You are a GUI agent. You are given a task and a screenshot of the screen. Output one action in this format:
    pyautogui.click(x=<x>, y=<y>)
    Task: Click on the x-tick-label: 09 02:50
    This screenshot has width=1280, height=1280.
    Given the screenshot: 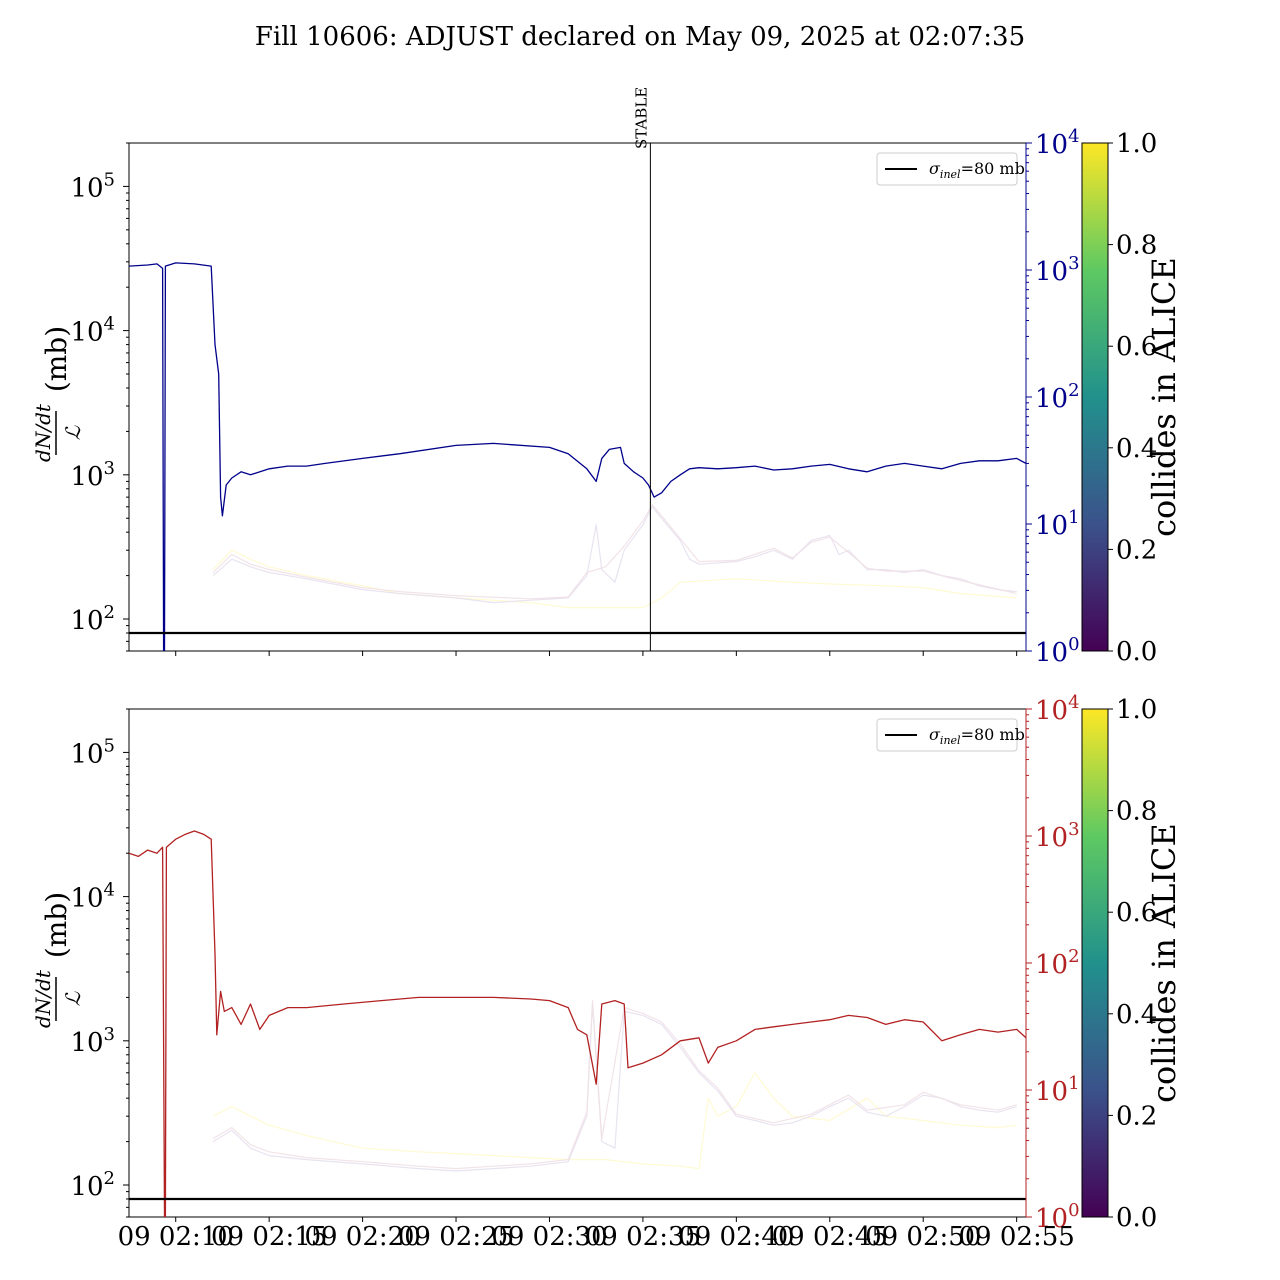 What is the action you would take?
    pyautogui.click(x=923, y=1237)
    